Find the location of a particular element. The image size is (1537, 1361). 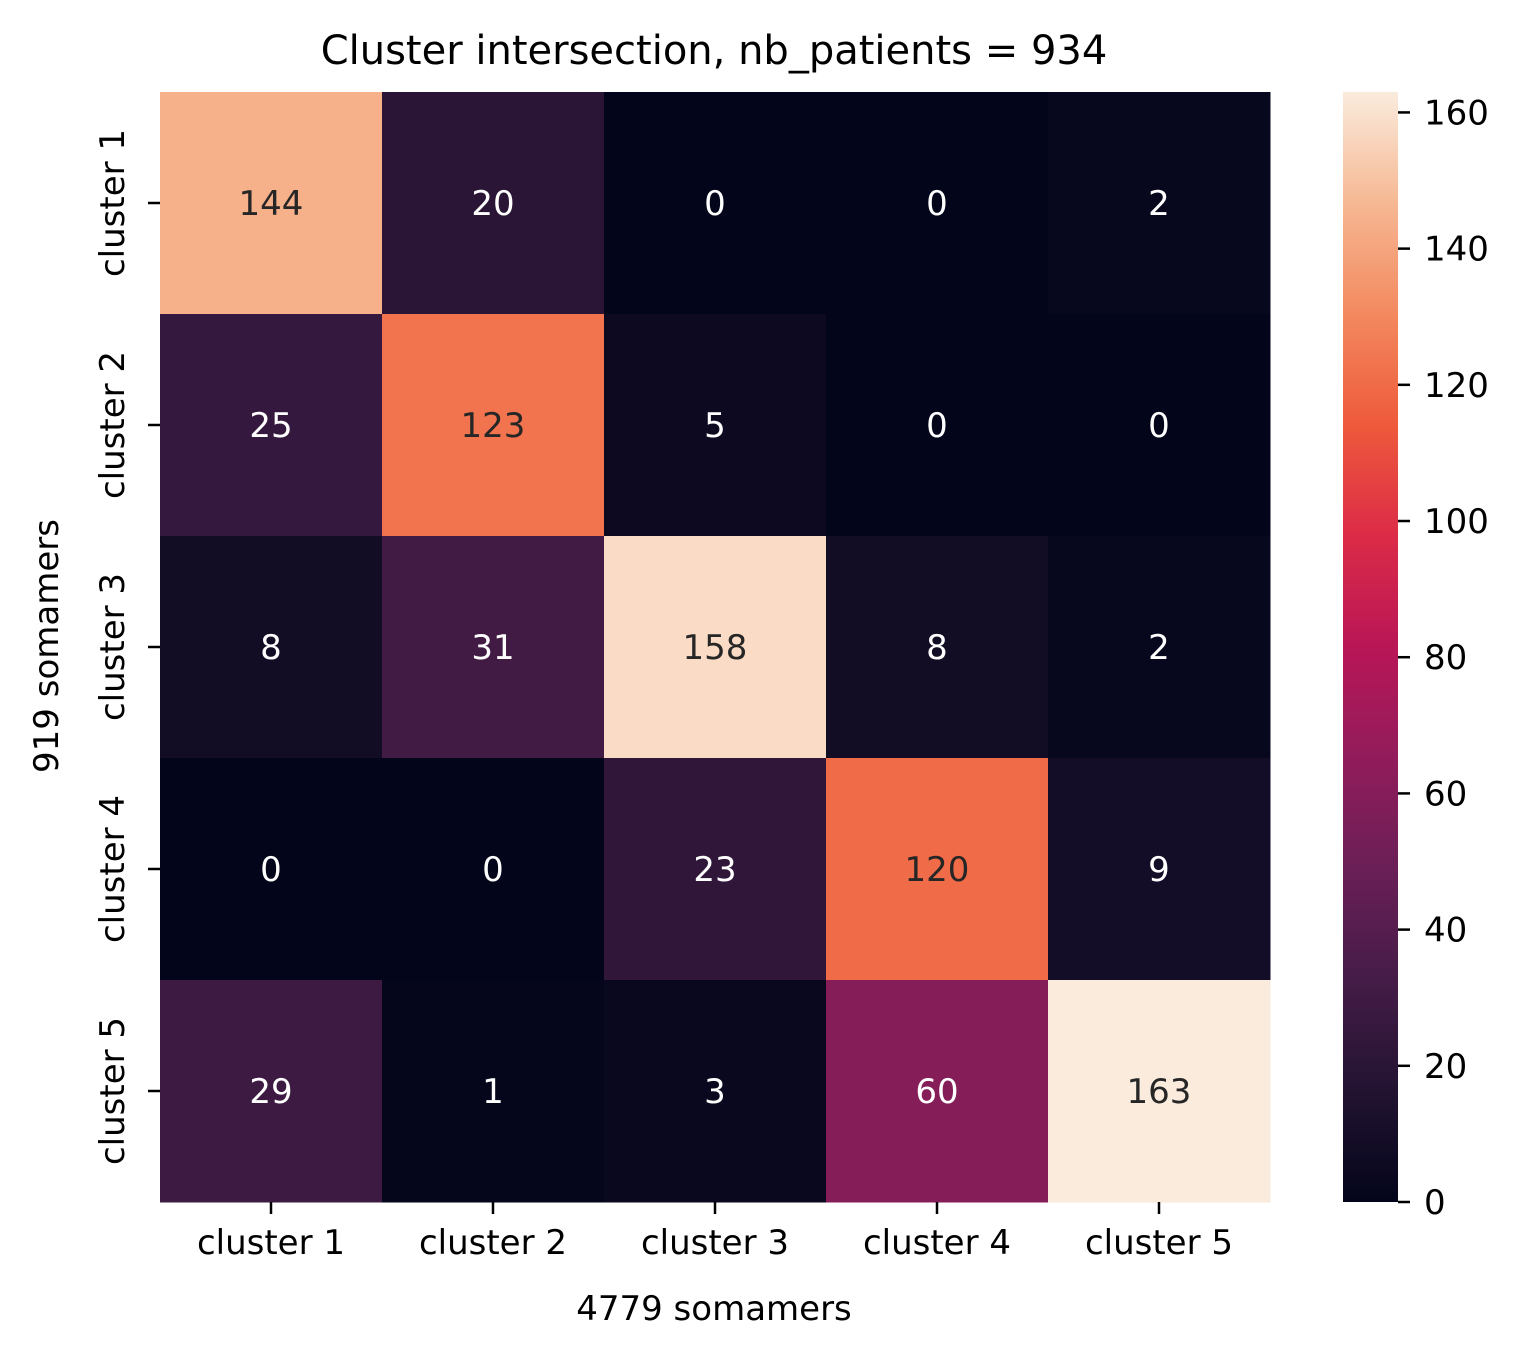

cell-value-label: 25 is located at coordinates (270, 426).